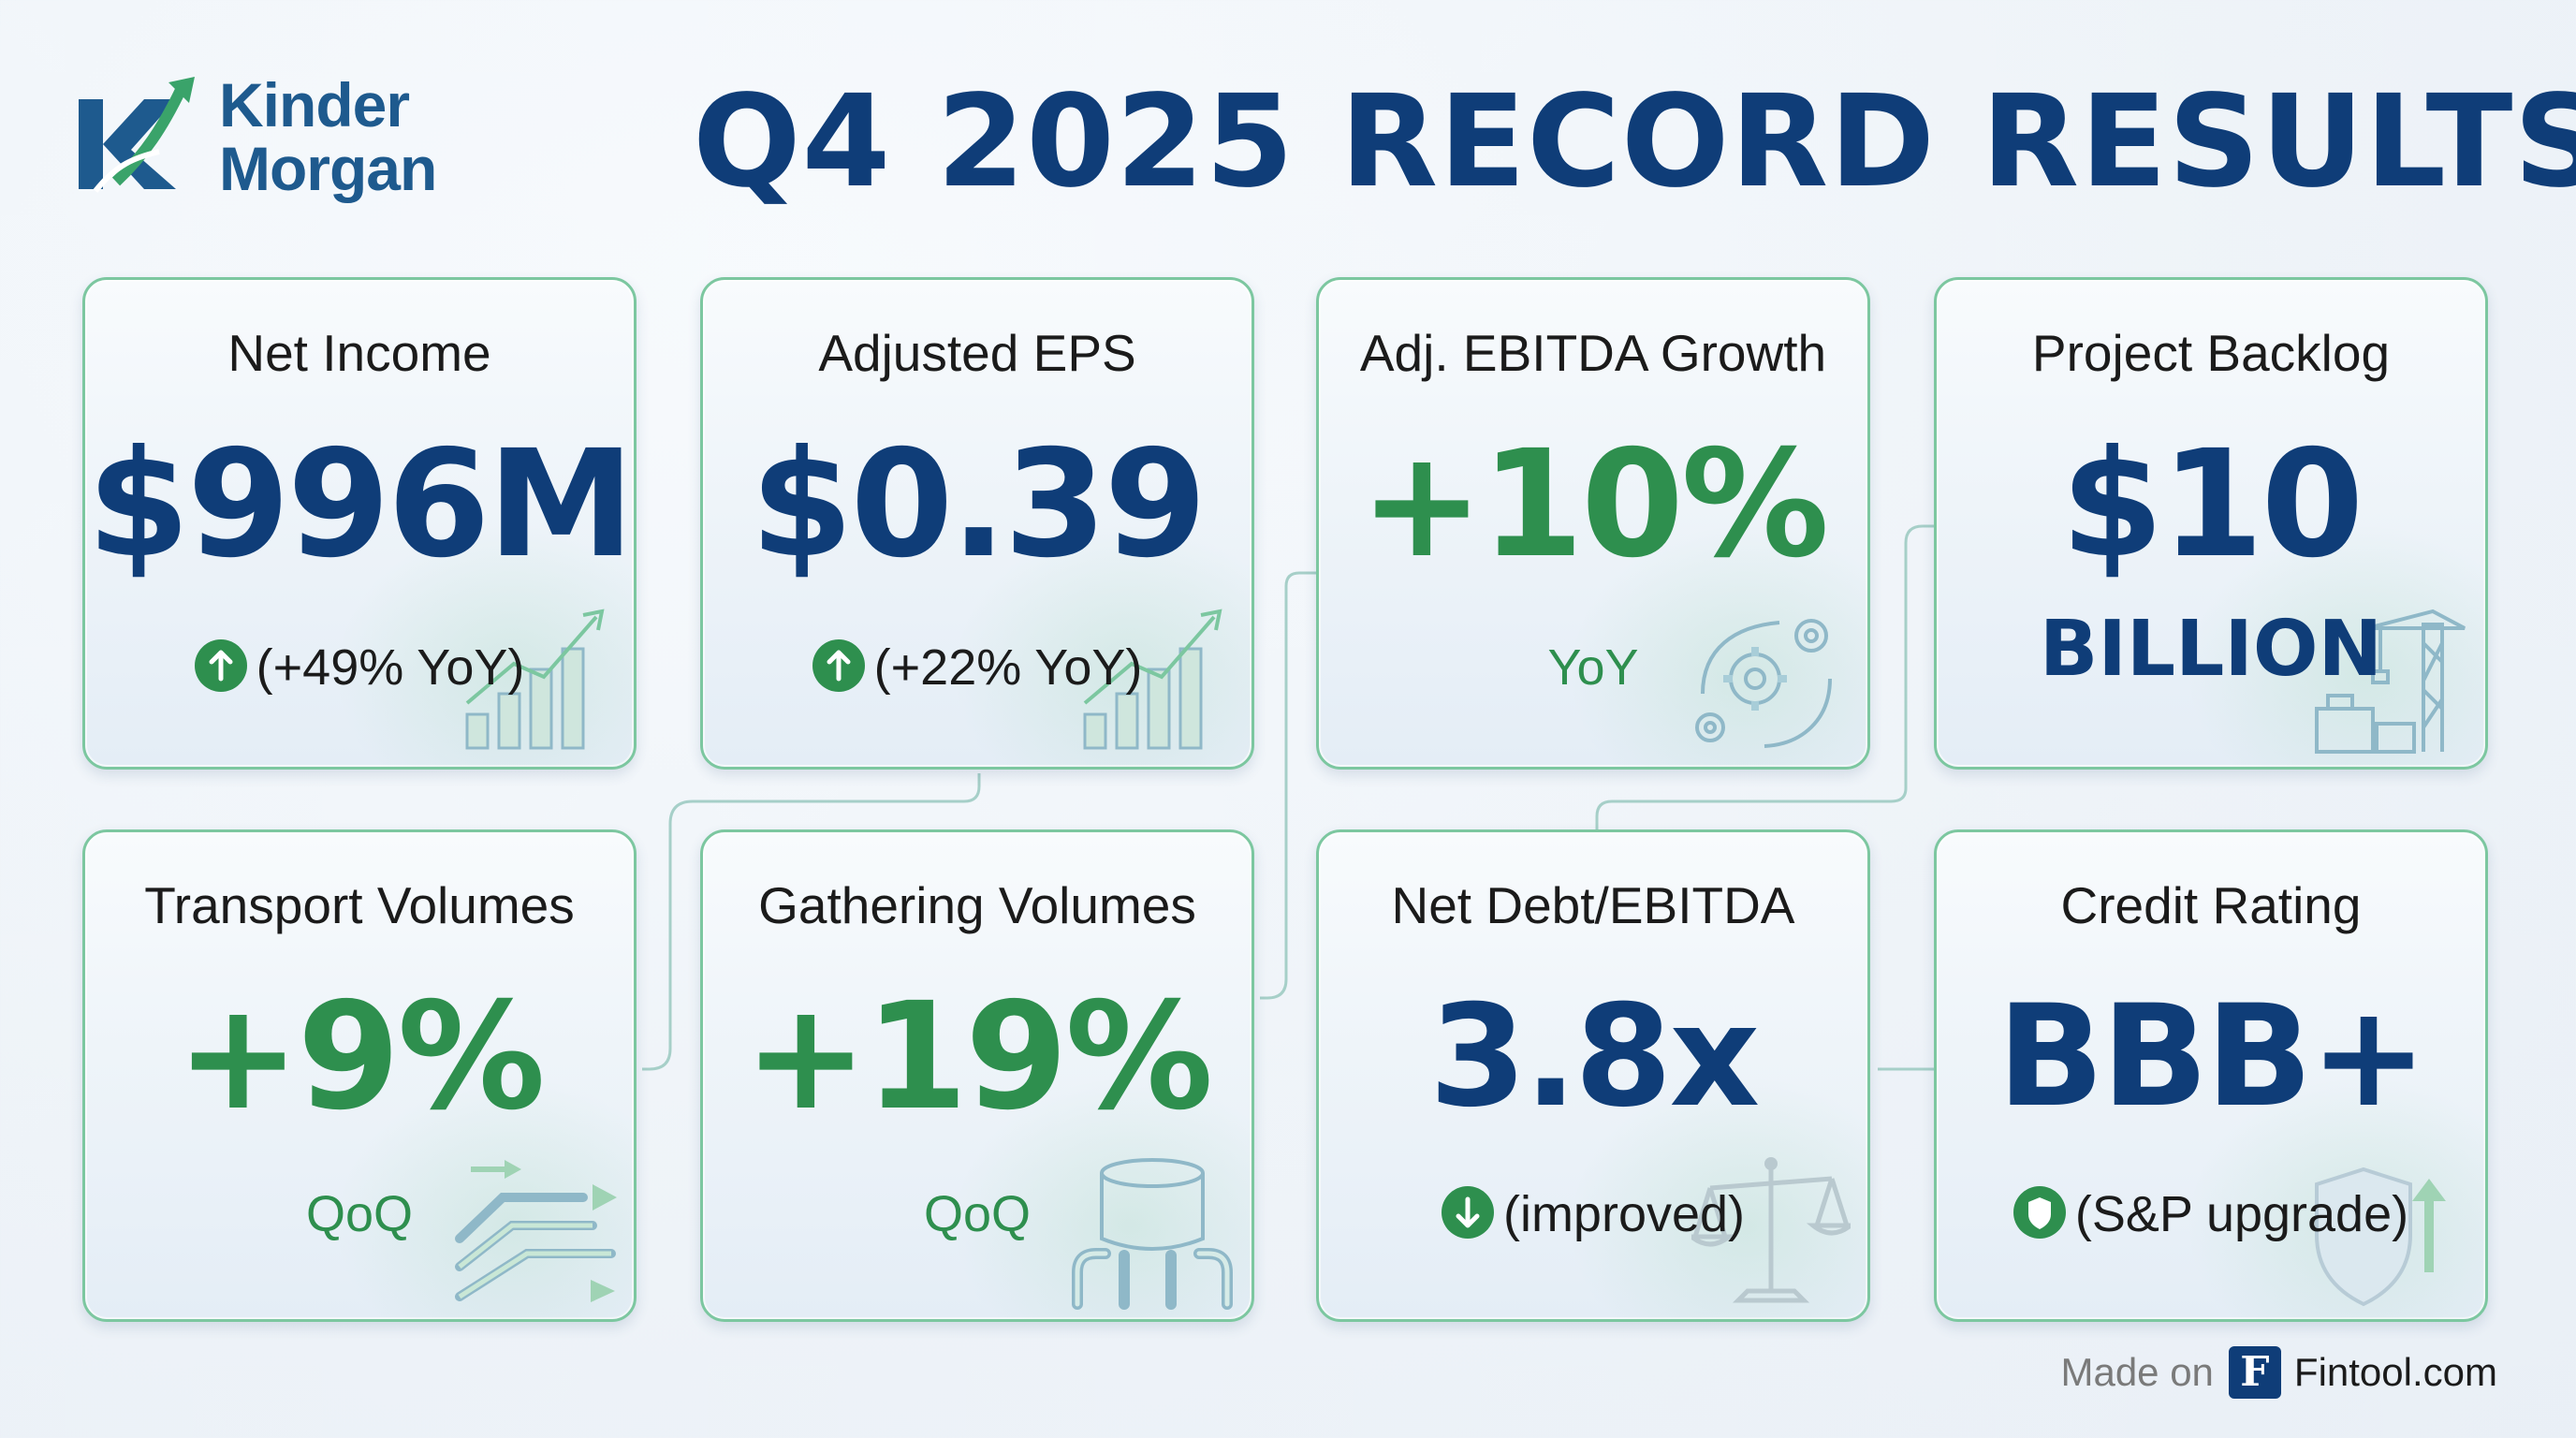 The image size is (2576, 1438). Describe the element at coordinates (2211, 353) in the screenshot. I see `card-label: Project Backlog` at that location.